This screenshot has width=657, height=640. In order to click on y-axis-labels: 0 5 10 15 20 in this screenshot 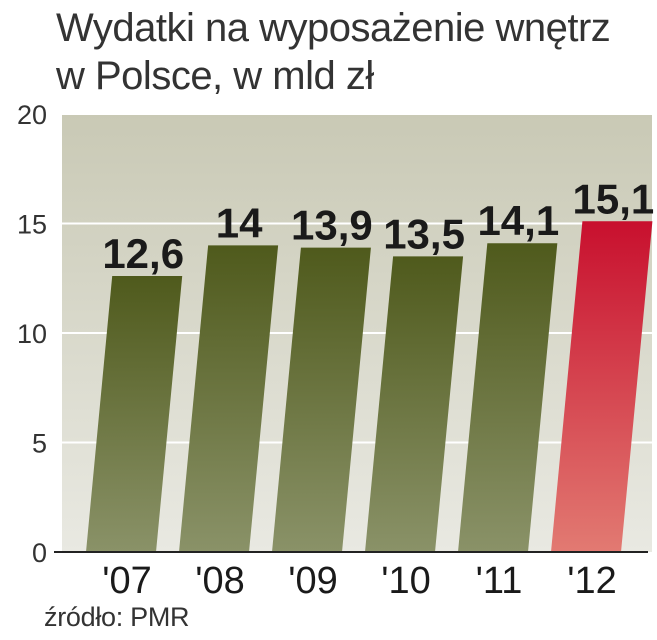, I will do `click(32, 334)`.